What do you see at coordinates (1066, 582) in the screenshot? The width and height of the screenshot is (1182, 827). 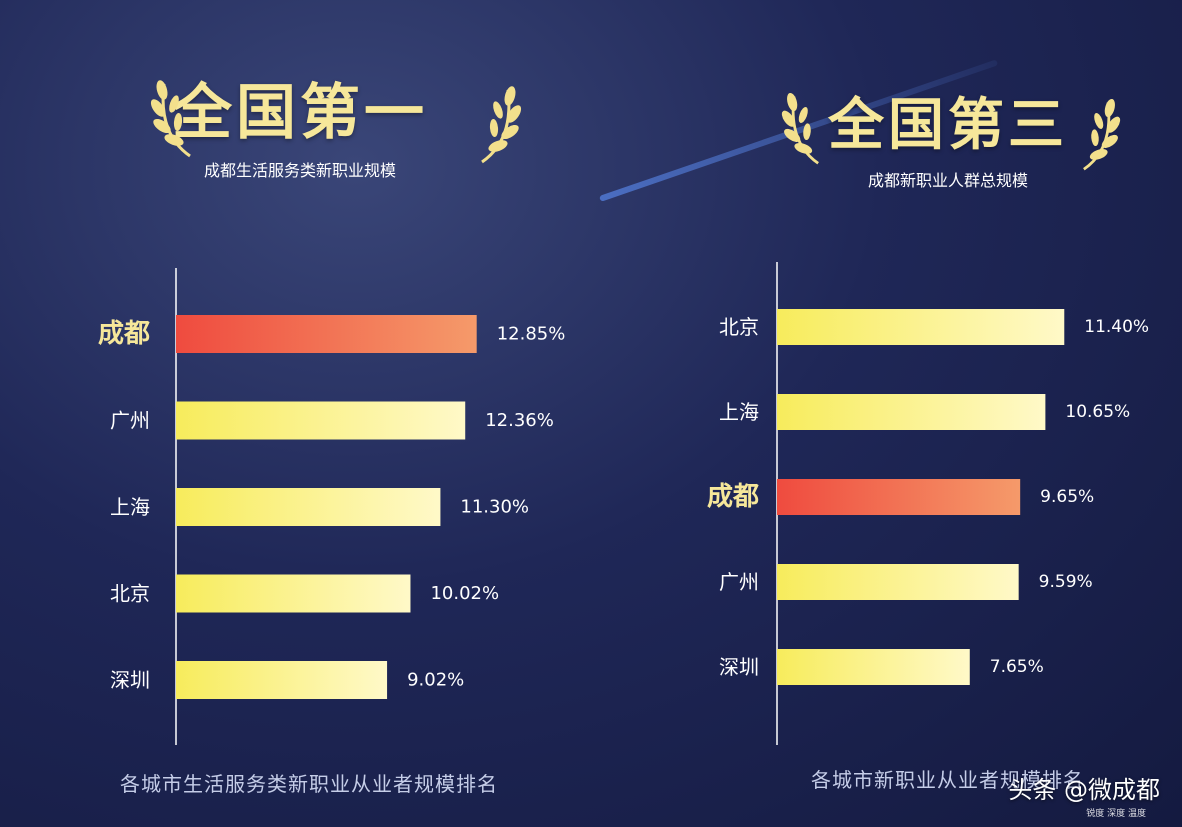 I see `value-label: 9.59%` at bounding box center [1066, 582].